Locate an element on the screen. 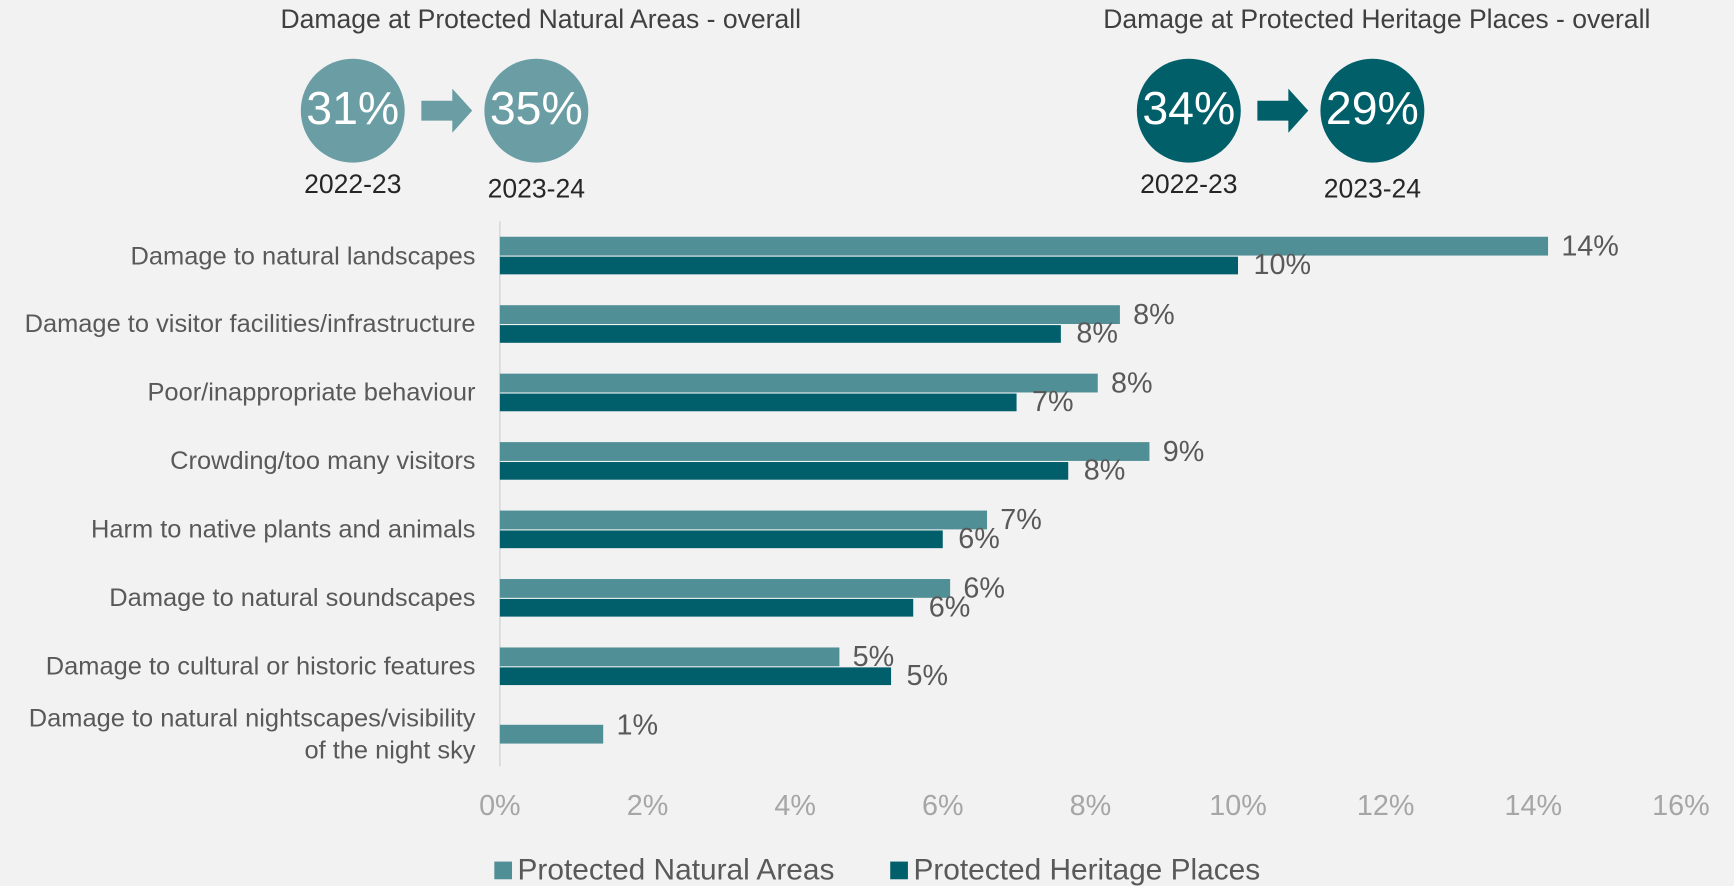  summary-value: 35% is located at coordinates (536, 108).